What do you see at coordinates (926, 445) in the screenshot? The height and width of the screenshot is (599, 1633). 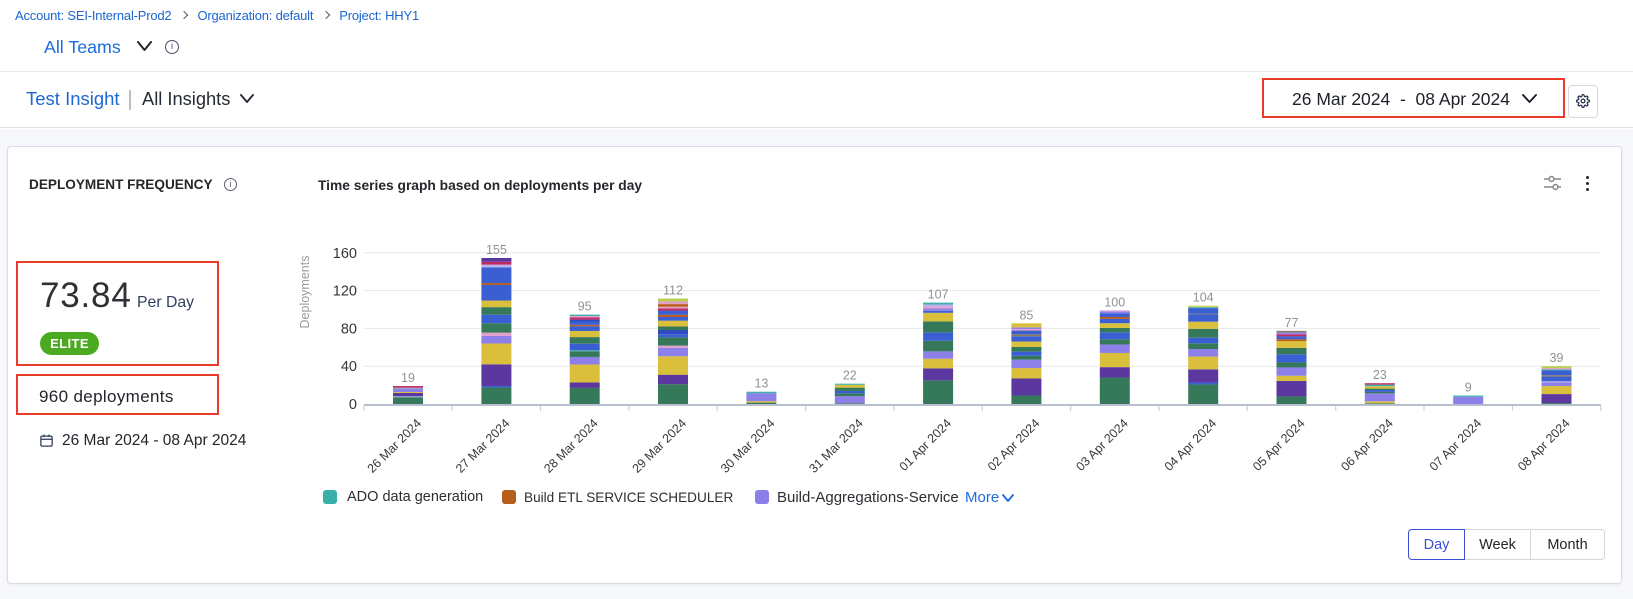 I see `svg-text: 01 Apr 2024` at bounding box center [926, 445].